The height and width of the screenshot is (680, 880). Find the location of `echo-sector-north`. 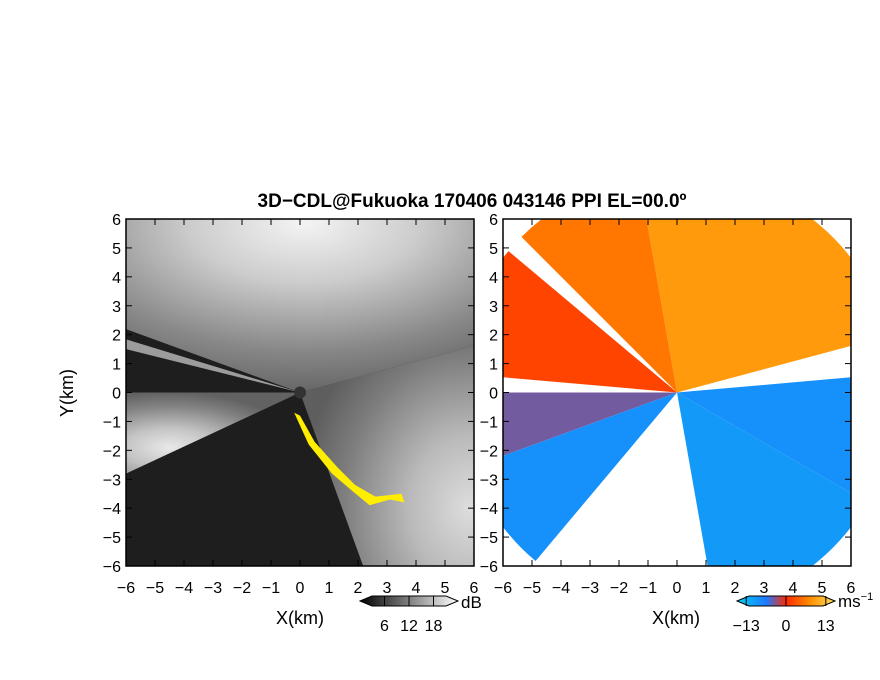

echo-sector-north is located at coordinates (300, 306).